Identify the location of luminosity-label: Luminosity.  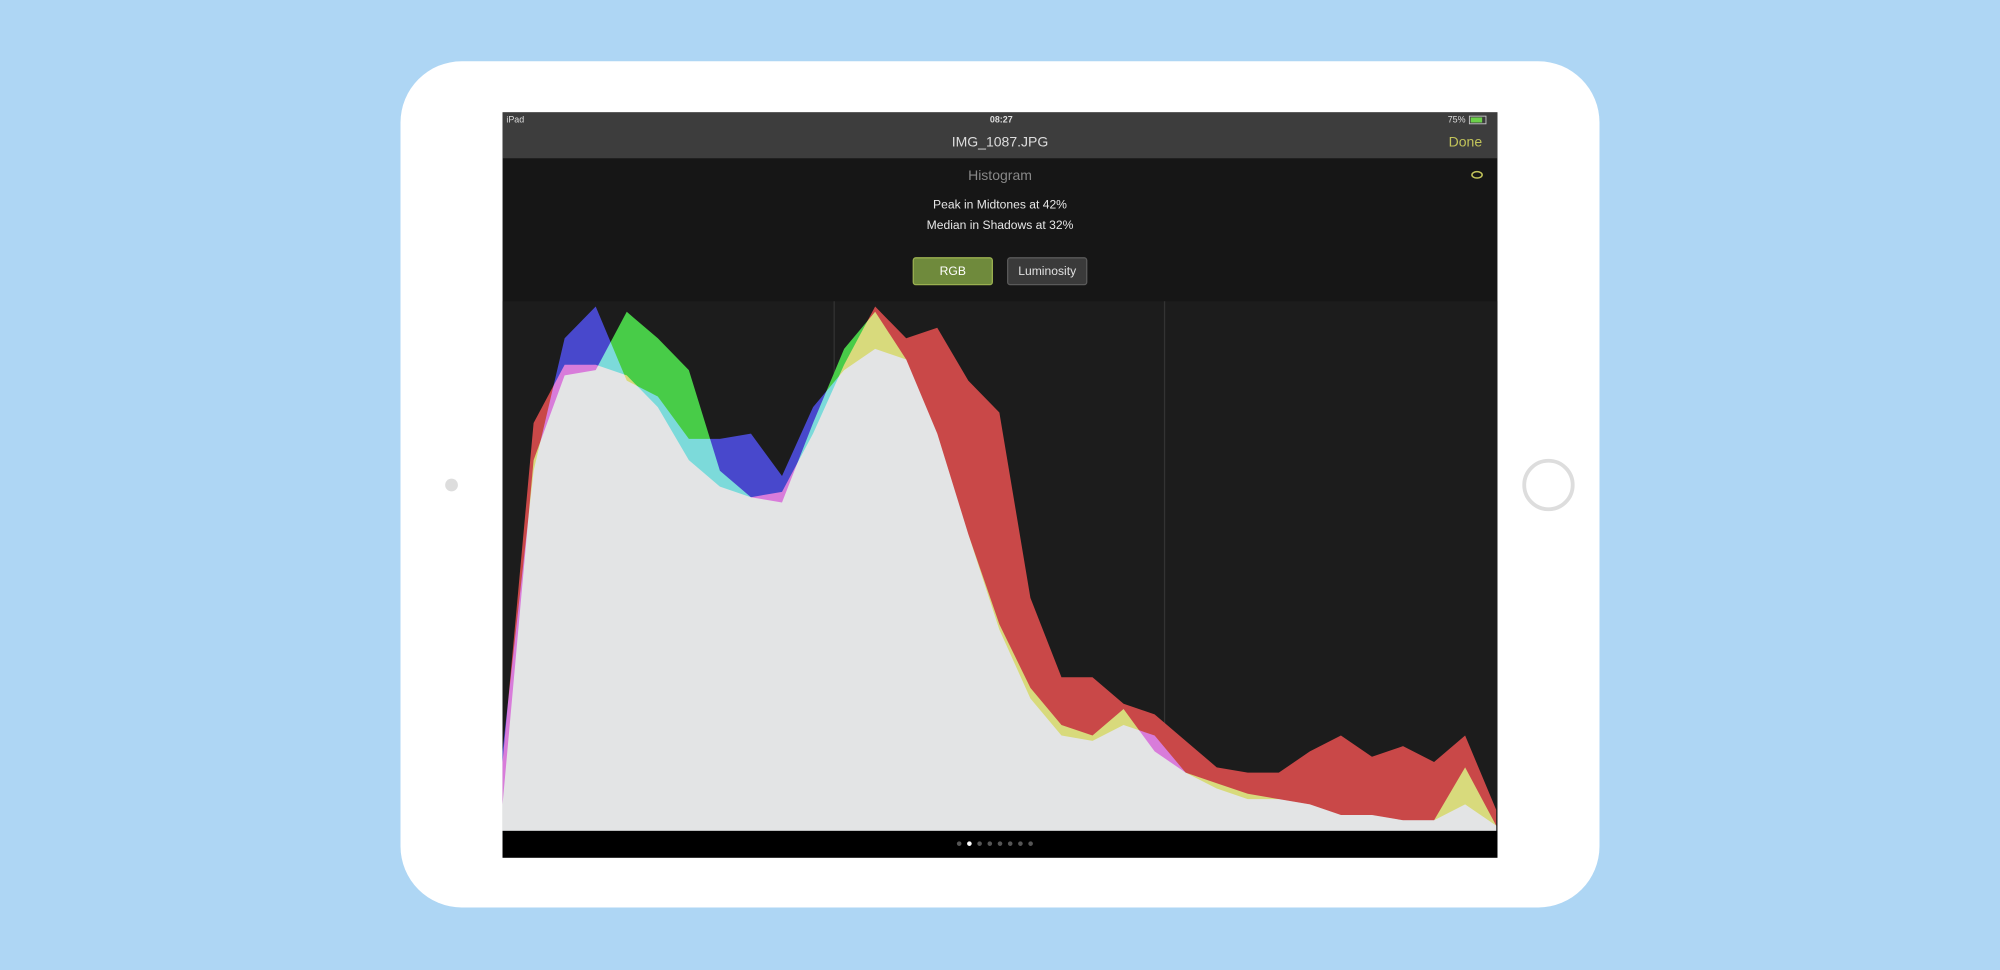
(1047, 271).